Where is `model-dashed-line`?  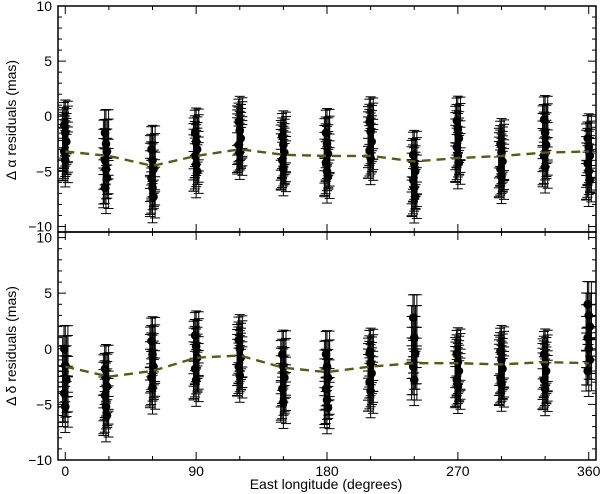
model-dashed-line is located at coordinates (327, 366).